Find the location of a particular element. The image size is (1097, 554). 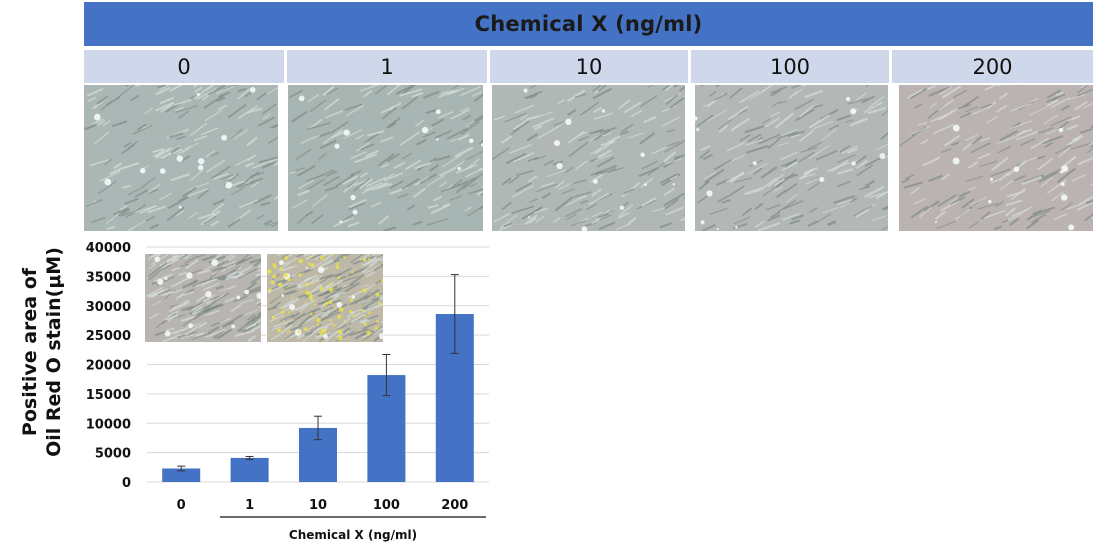

y-tick-label: 25000 is located at coordinates (108, 336).